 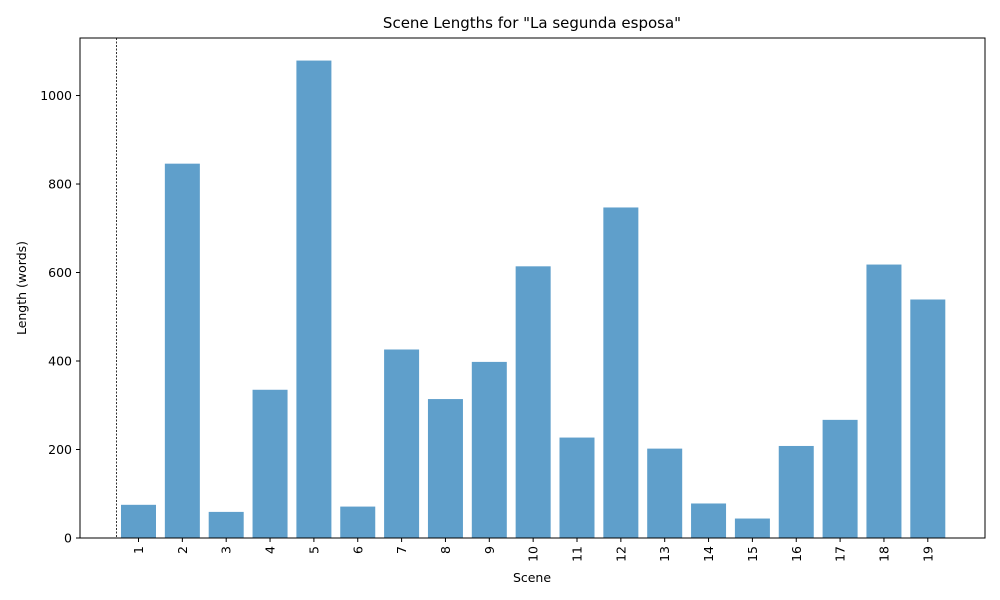 What do you see at coordinates (313, 550) in the screenshot?
I see `x-tick-label: 5` at bounding box center [313, 550].